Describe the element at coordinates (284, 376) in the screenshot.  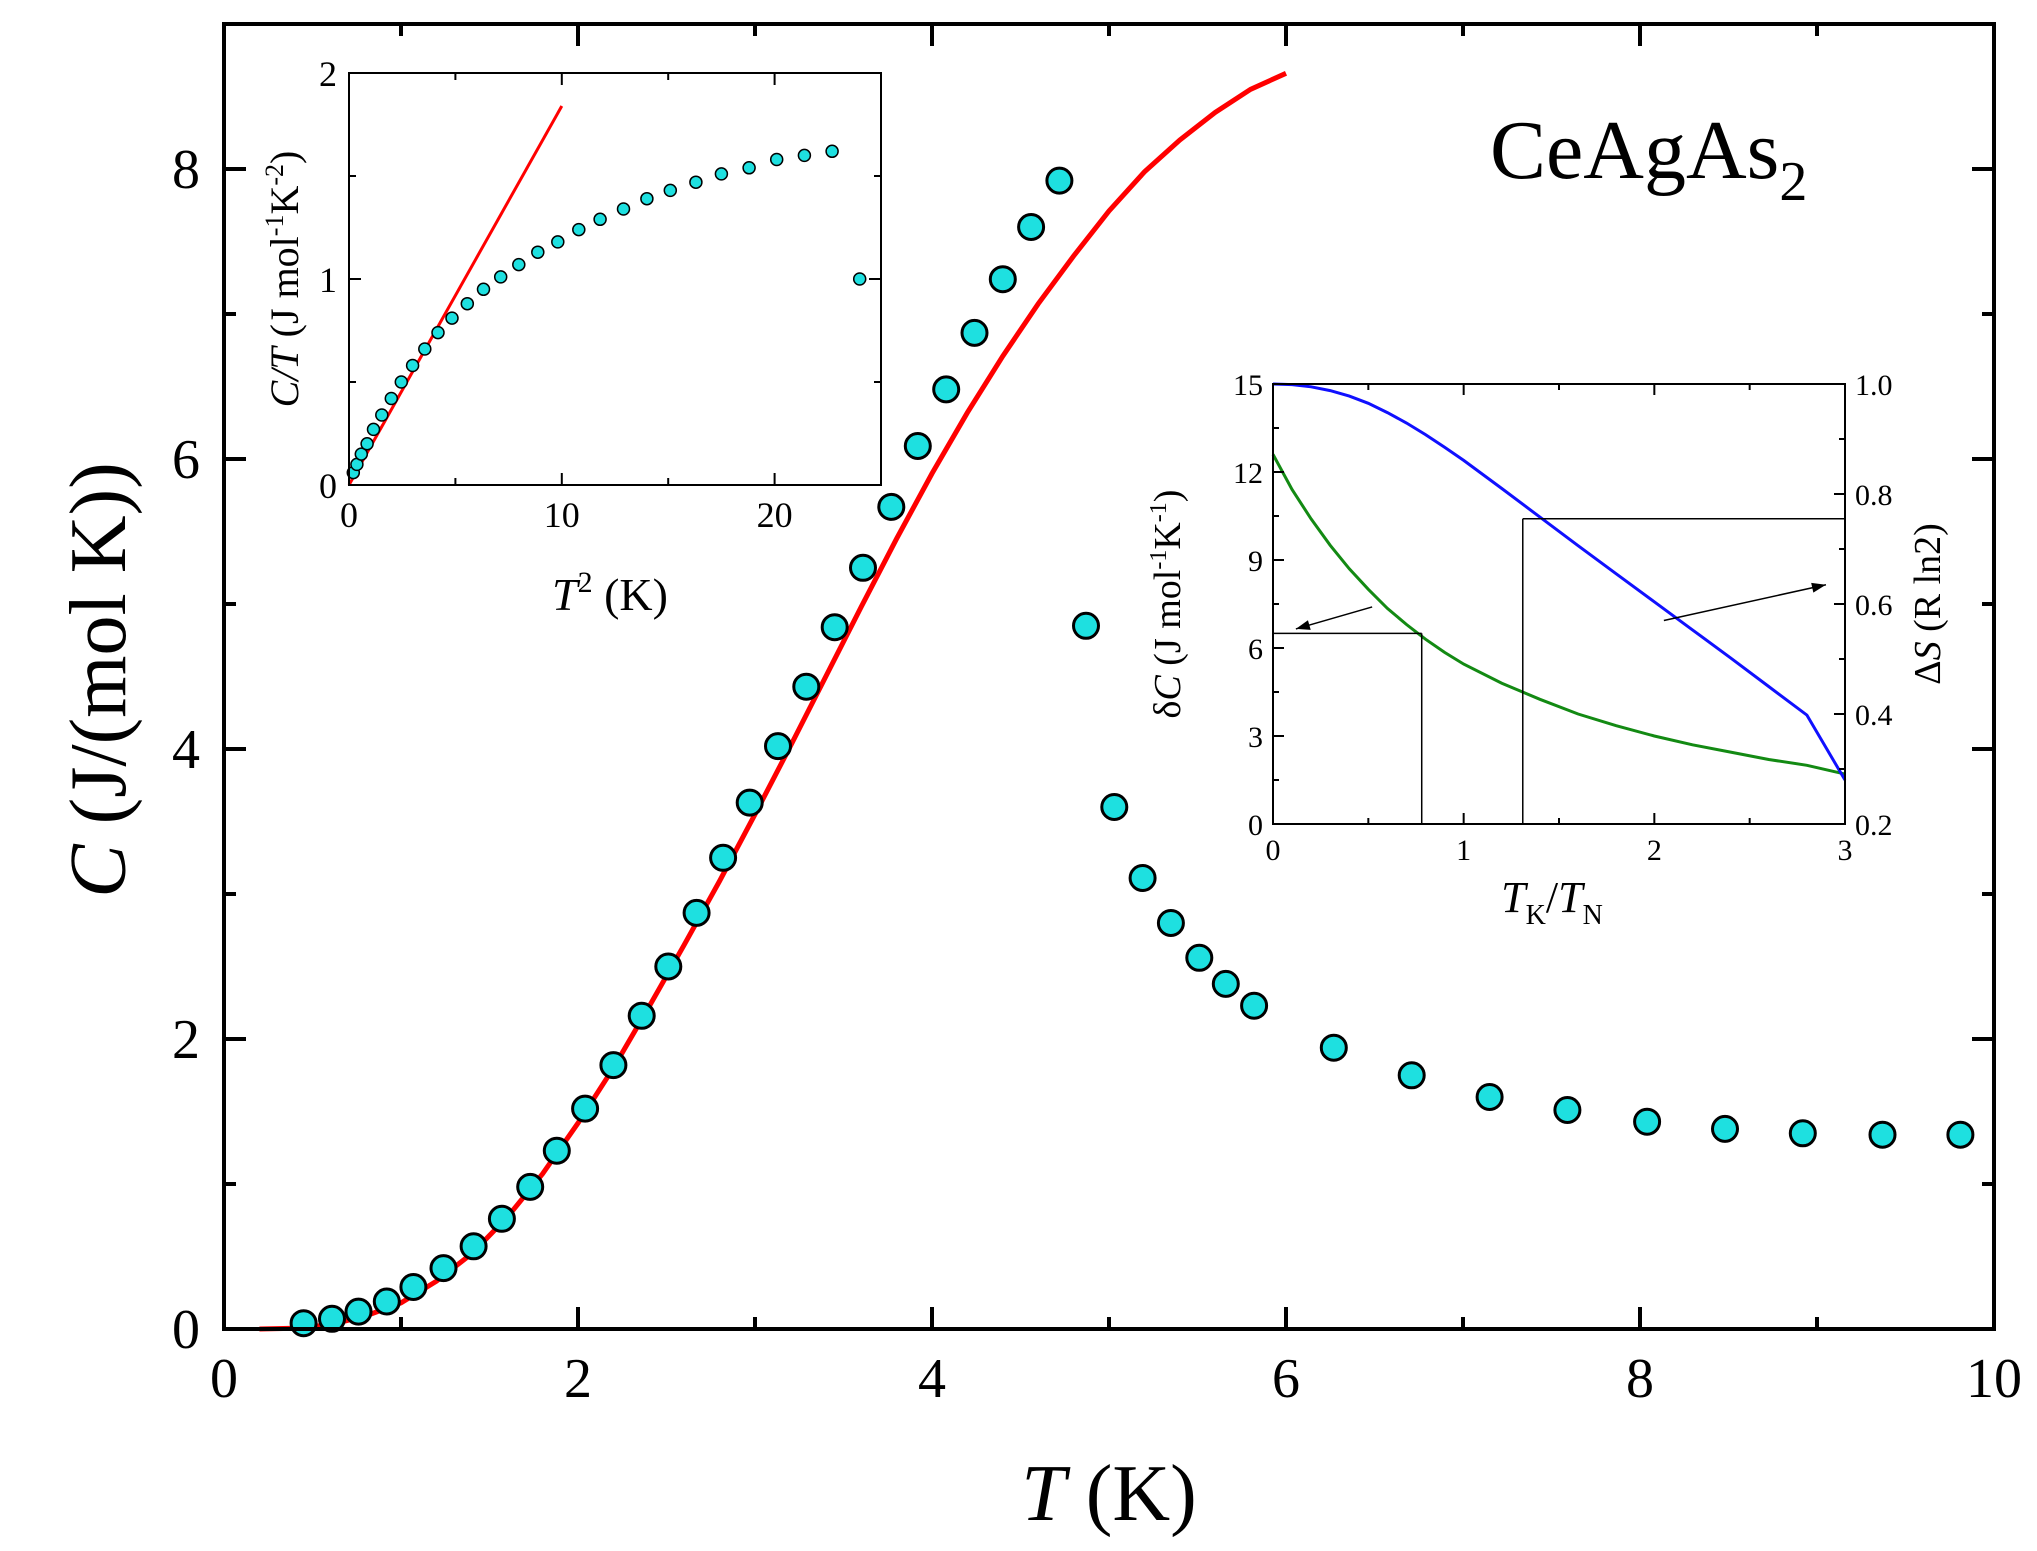
I see `inset-left-y-axis-var: C/T` at that location.